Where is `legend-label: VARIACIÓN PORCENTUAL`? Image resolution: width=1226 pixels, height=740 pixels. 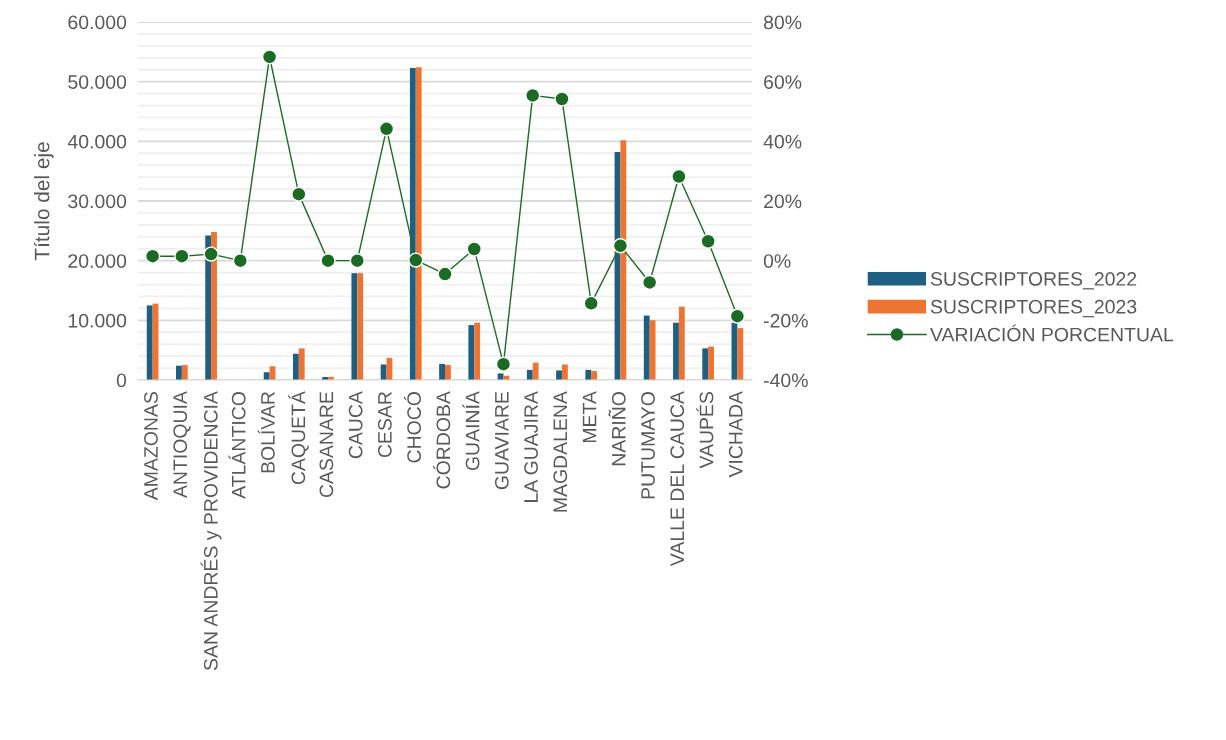 legend-label: VARIACIÓN PORCENTUAL is located at coordinates (1052, 333).